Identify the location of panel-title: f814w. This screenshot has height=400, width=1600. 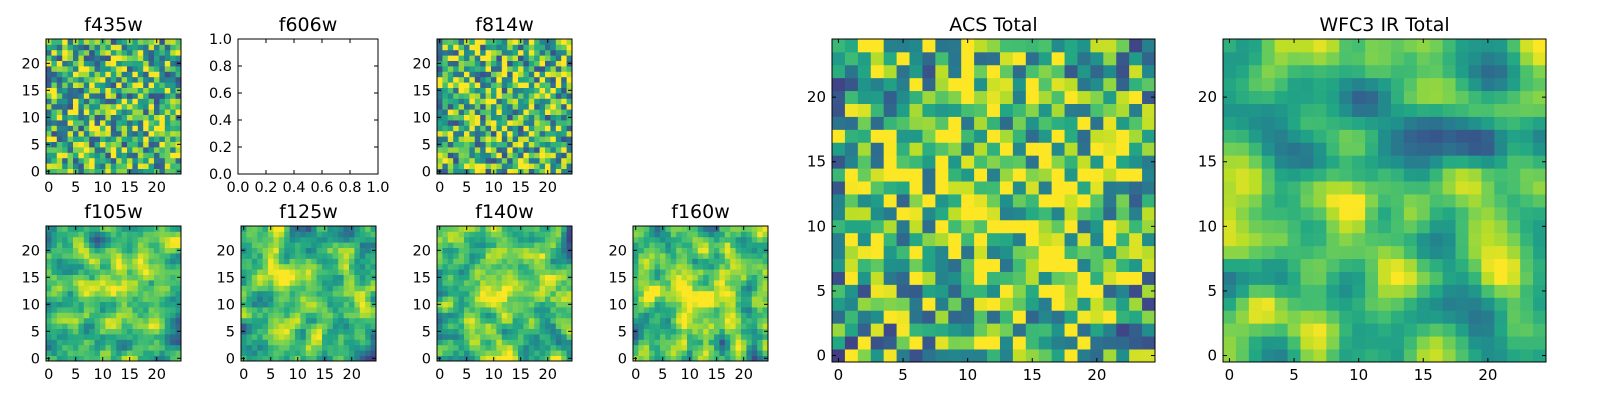
(504, 25).